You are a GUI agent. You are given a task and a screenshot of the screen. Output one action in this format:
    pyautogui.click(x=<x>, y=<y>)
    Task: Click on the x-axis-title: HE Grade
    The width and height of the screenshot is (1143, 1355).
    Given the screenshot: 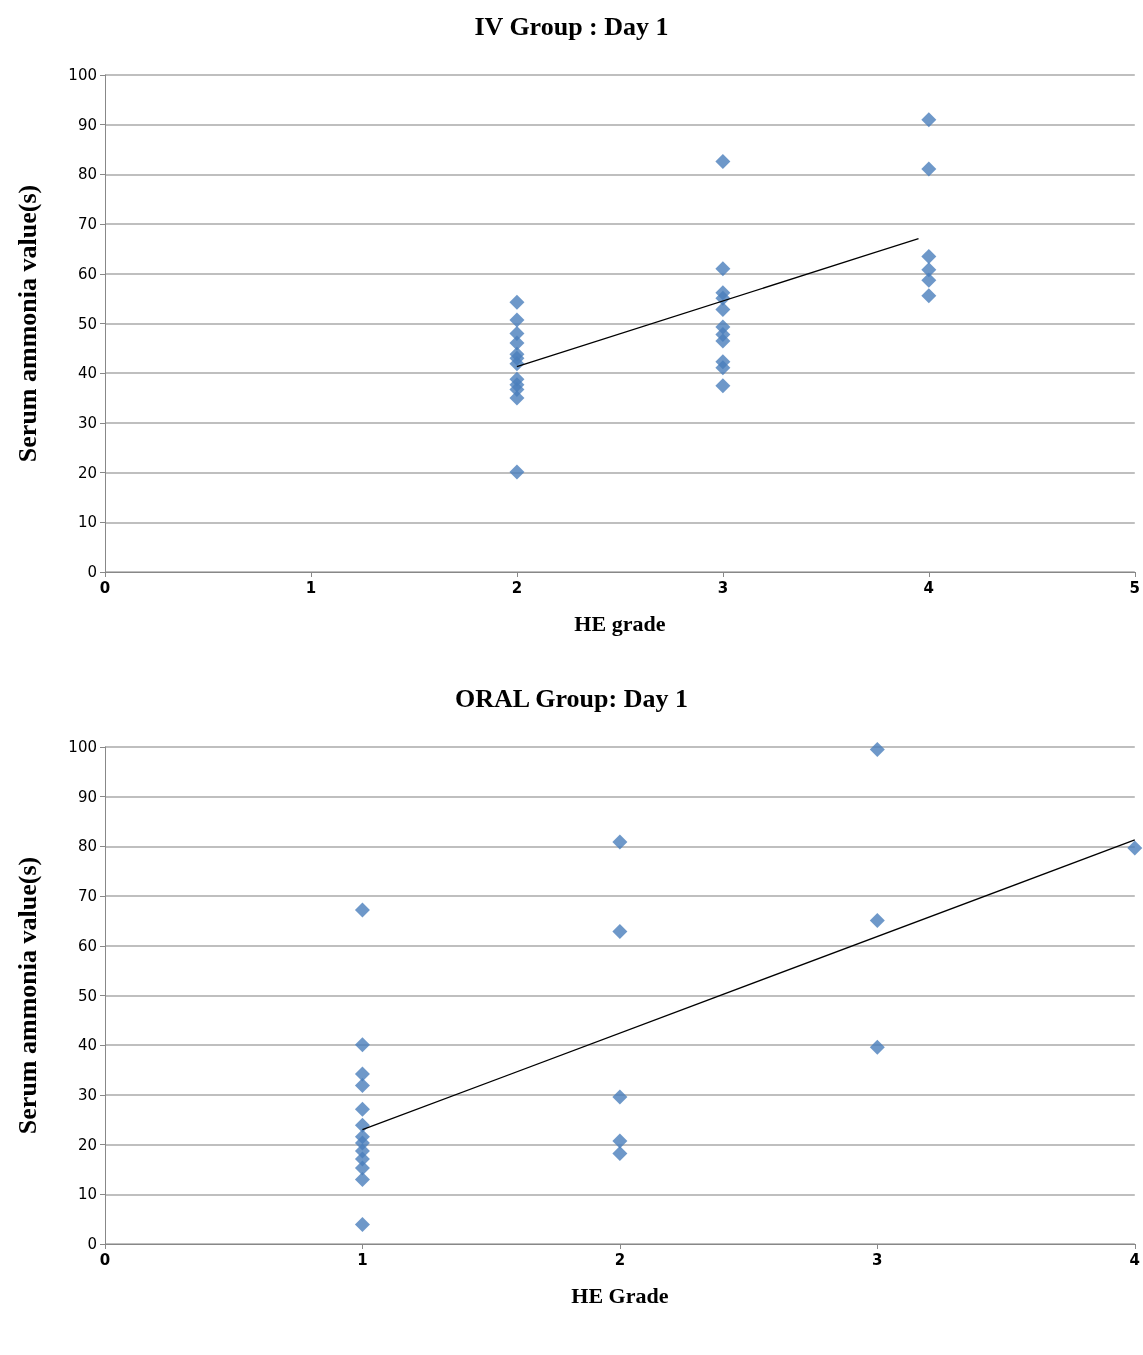 What is the action you would take?
    pyautogui.click(x=620, y=1295)
    